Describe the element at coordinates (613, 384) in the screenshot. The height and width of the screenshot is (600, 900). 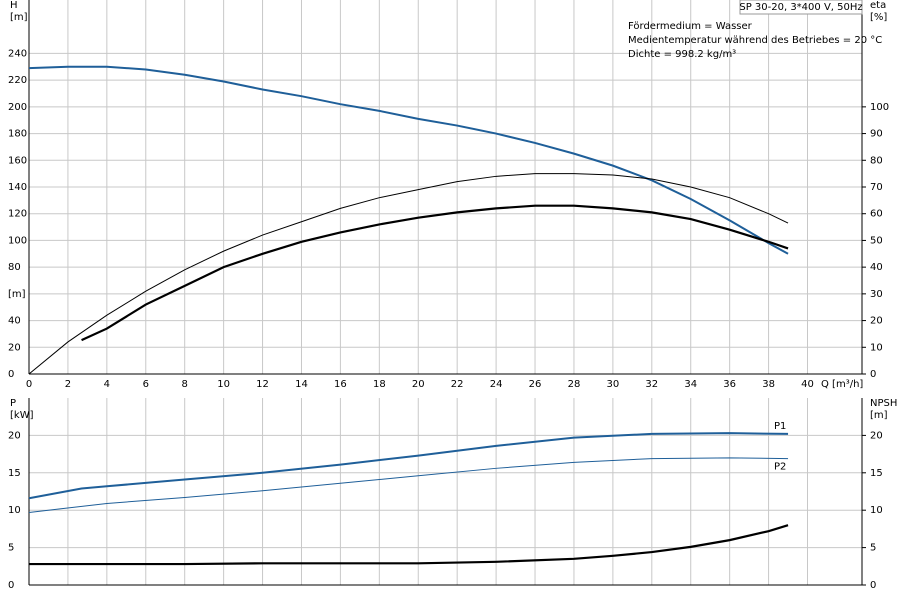
I see `x-tick-label: 30` at that location.